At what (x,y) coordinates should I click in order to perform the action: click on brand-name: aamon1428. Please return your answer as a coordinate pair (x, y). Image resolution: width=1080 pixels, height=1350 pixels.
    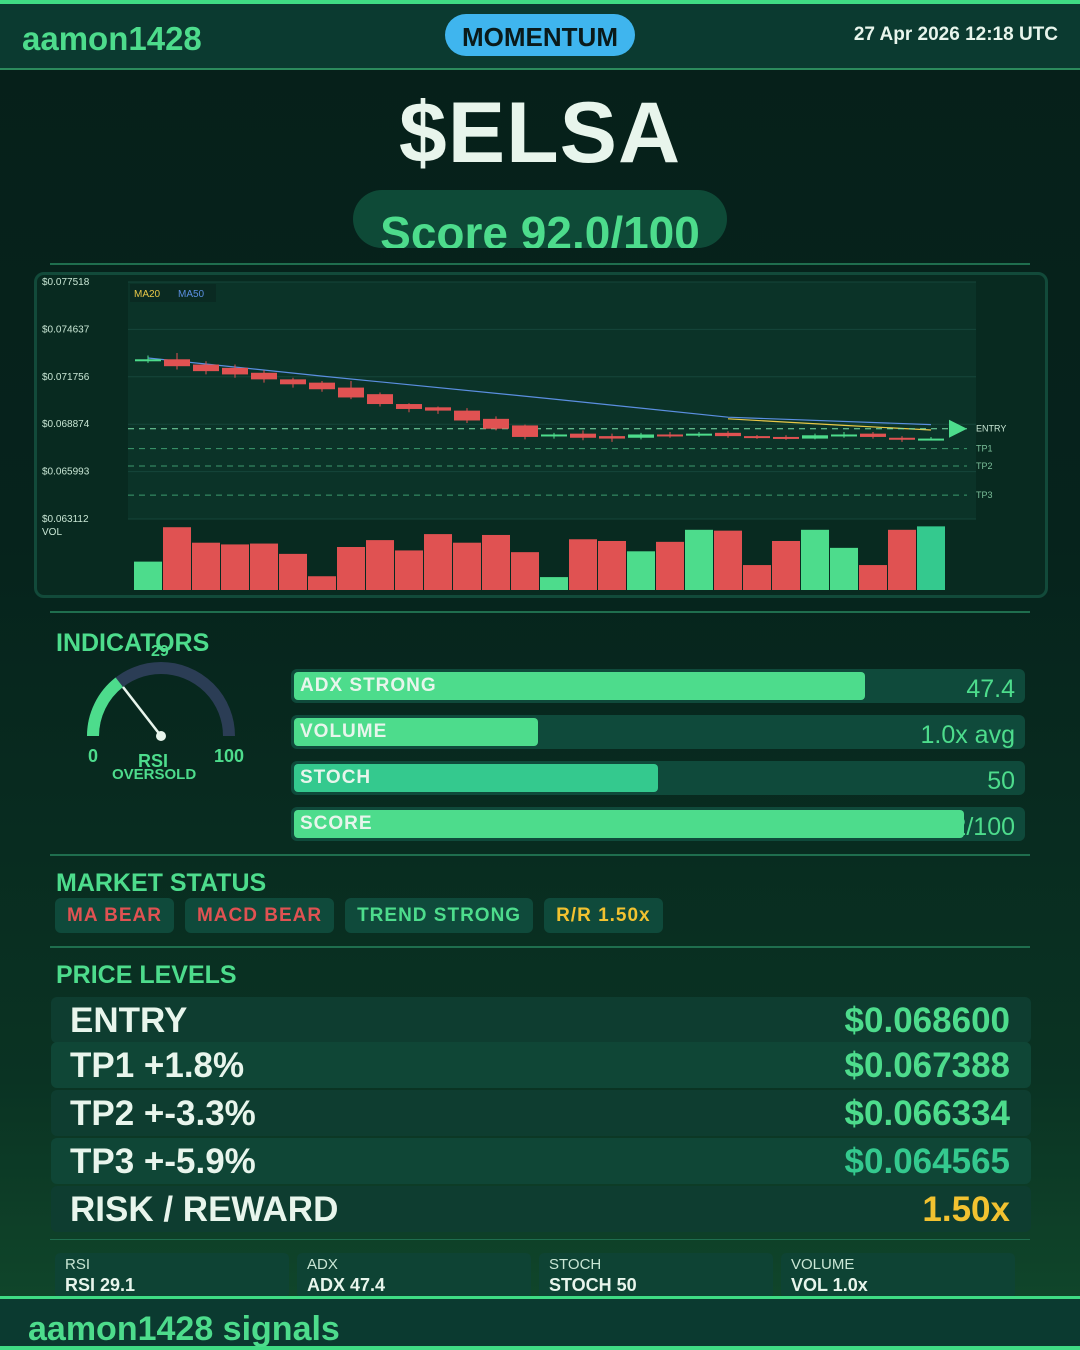
    Looking at the image, I should click on (112, 38).